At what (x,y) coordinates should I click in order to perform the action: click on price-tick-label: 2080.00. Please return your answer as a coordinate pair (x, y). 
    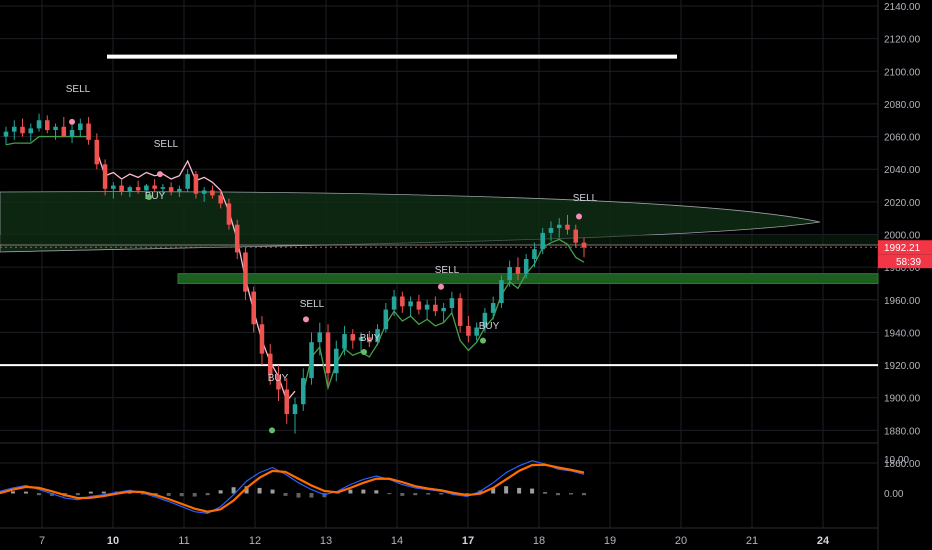
    Looking at the image, I should click on (902, 105).